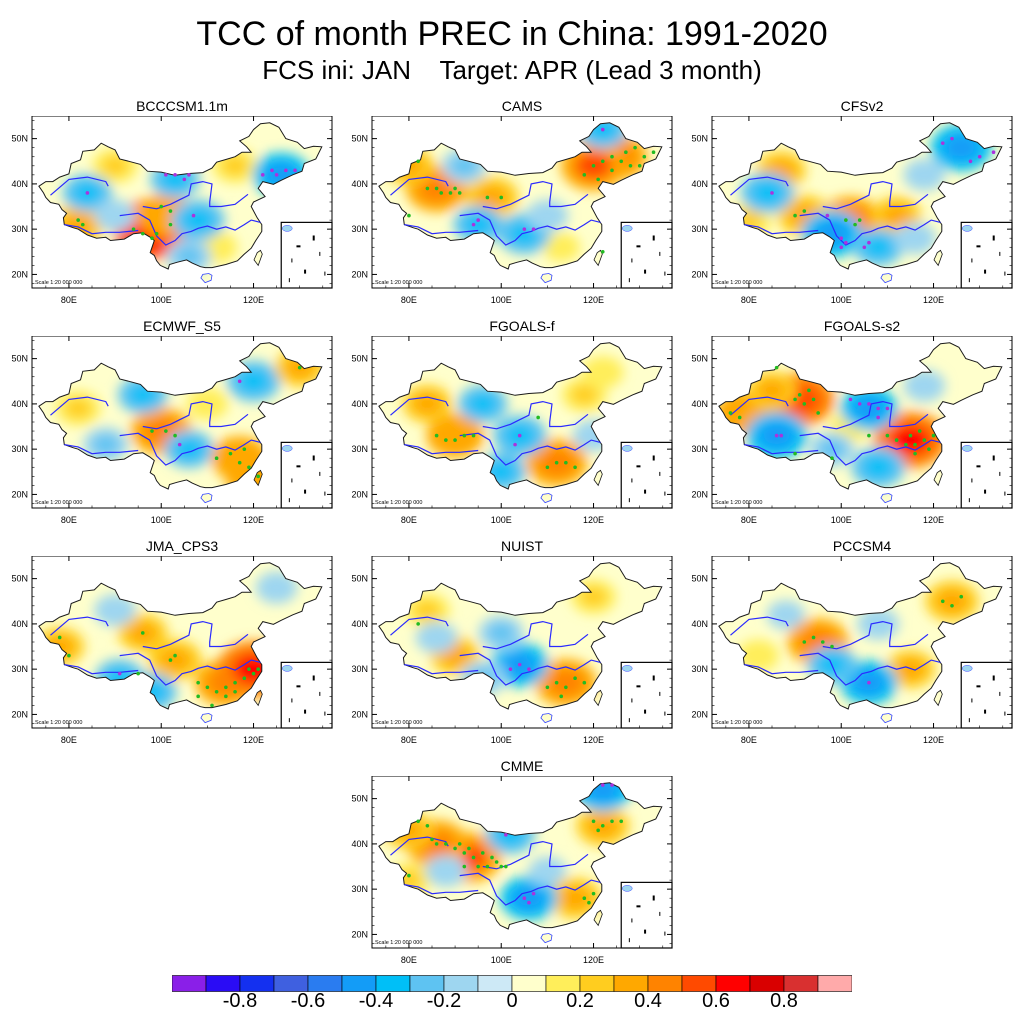  I want to click on colorbar-tick-label: 0.6, so click(716, 1001).